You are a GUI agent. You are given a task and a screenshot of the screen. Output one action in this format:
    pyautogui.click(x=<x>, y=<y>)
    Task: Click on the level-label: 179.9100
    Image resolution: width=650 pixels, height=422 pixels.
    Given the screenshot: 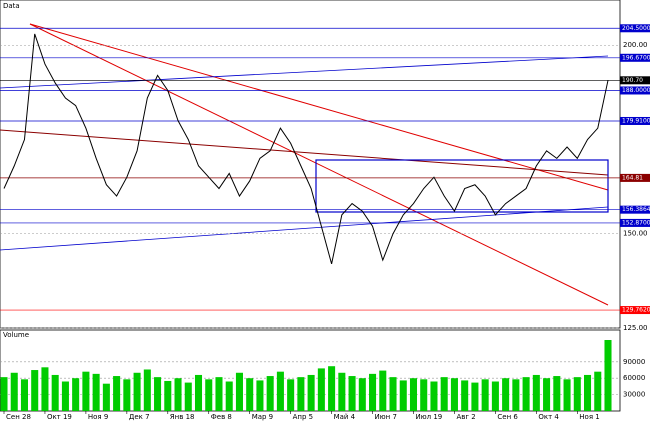 What is the action you would take?
    pyautogui.click(x=636, y=120)
    